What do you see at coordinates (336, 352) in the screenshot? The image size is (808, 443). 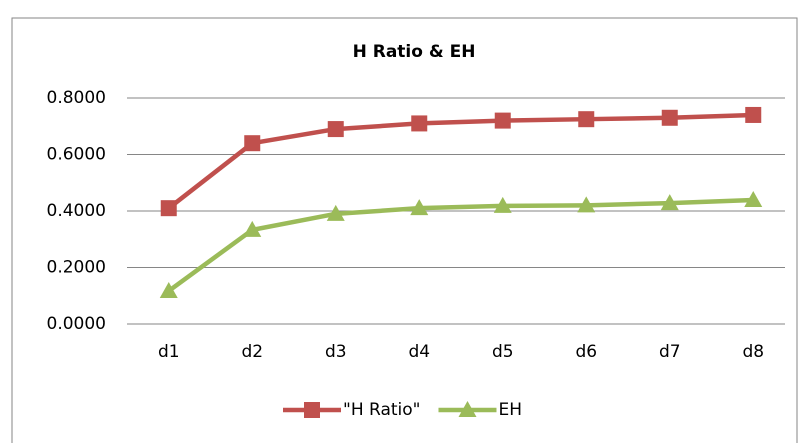 I see `x-tick-label: d3` at bounding box center [336, 352].